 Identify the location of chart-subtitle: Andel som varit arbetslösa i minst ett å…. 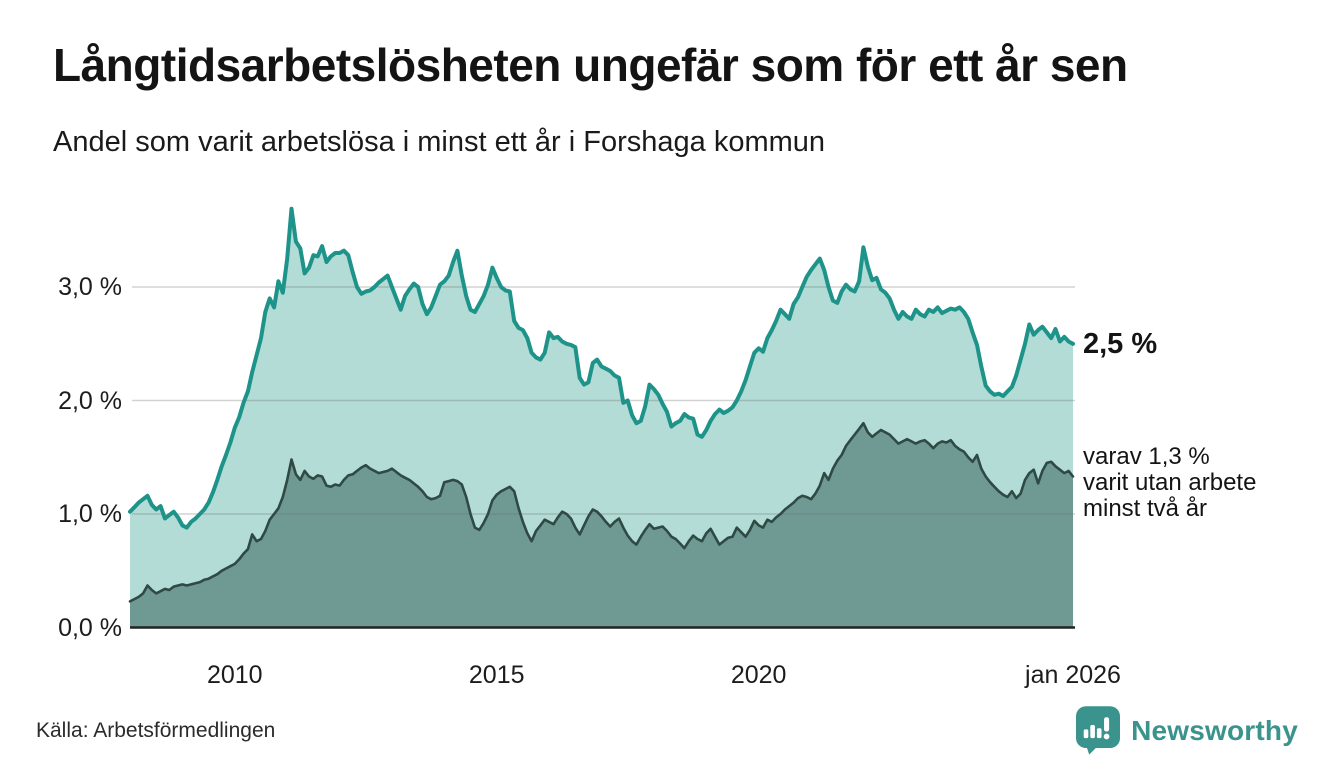
(439, 142).